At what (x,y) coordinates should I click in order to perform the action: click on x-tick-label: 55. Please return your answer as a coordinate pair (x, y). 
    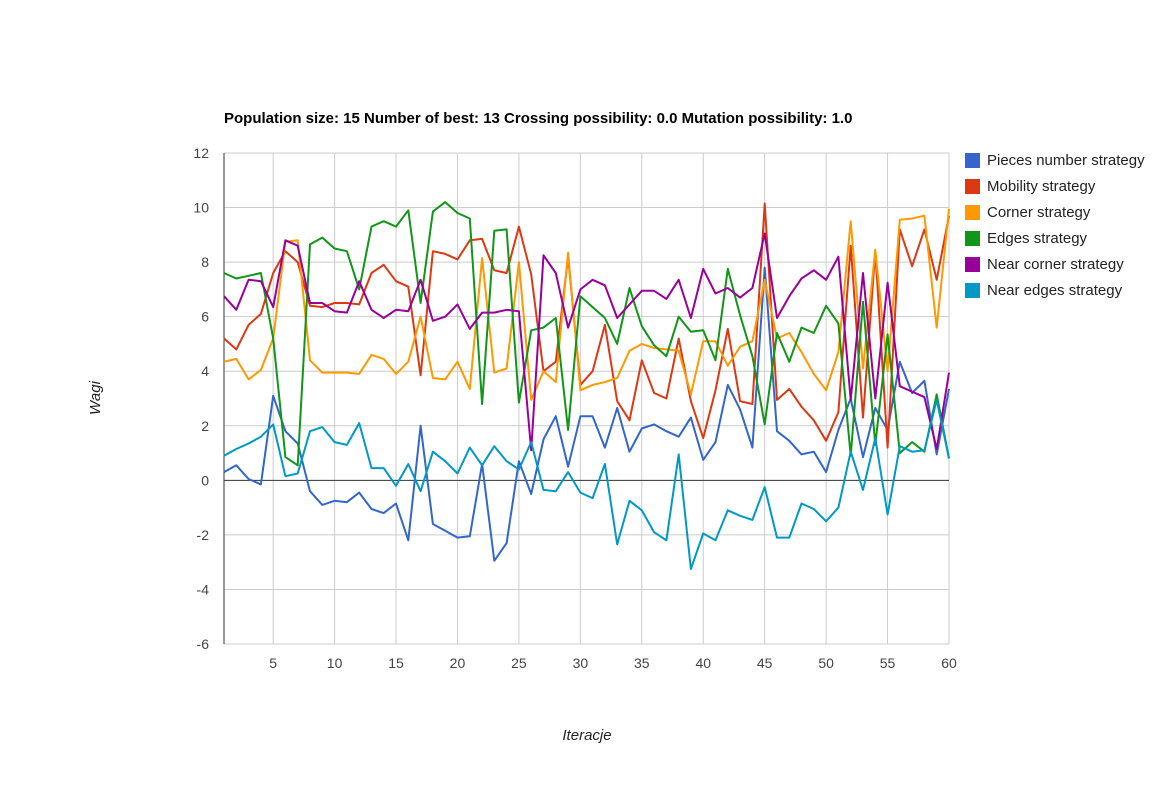
    Looking at the image, I should click on (888, 663).